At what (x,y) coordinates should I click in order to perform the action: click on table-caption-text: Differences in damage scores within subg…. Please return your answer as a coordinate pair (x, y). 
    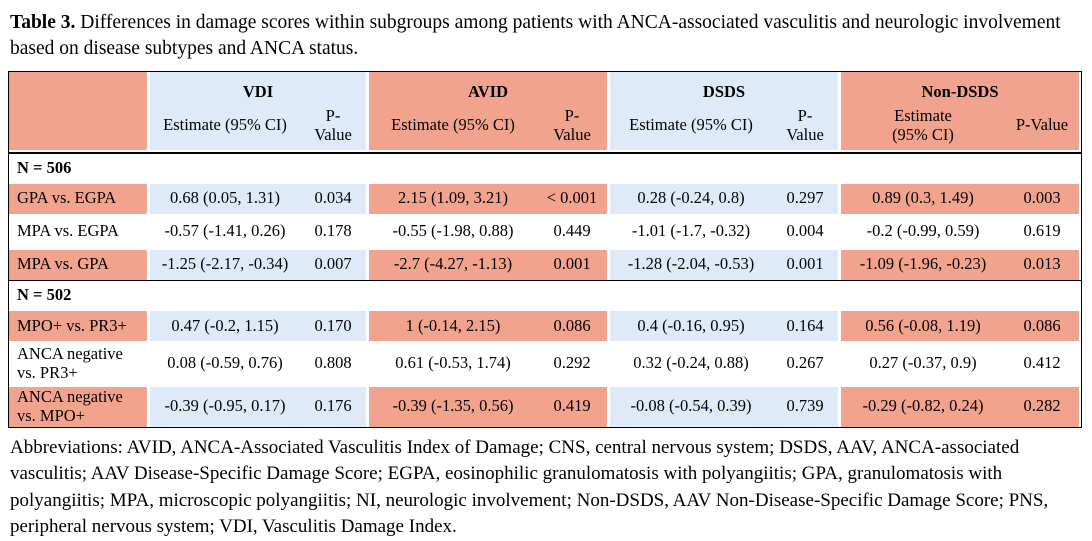
    Looking at the image, I should click on (535, 35).